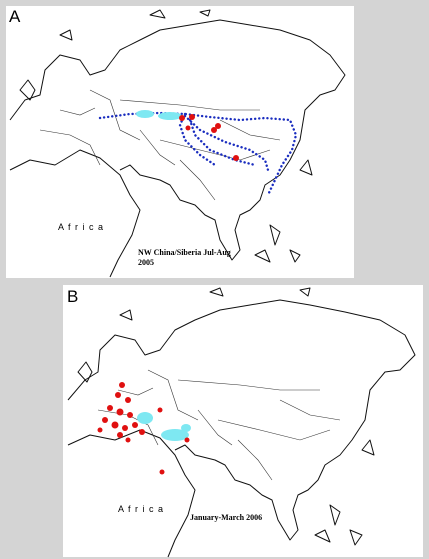 The image size is (429, 559). Describe the element at coordinates (226, 517) in the screenshot. I see `caption-line: January-March 2006` at that location.